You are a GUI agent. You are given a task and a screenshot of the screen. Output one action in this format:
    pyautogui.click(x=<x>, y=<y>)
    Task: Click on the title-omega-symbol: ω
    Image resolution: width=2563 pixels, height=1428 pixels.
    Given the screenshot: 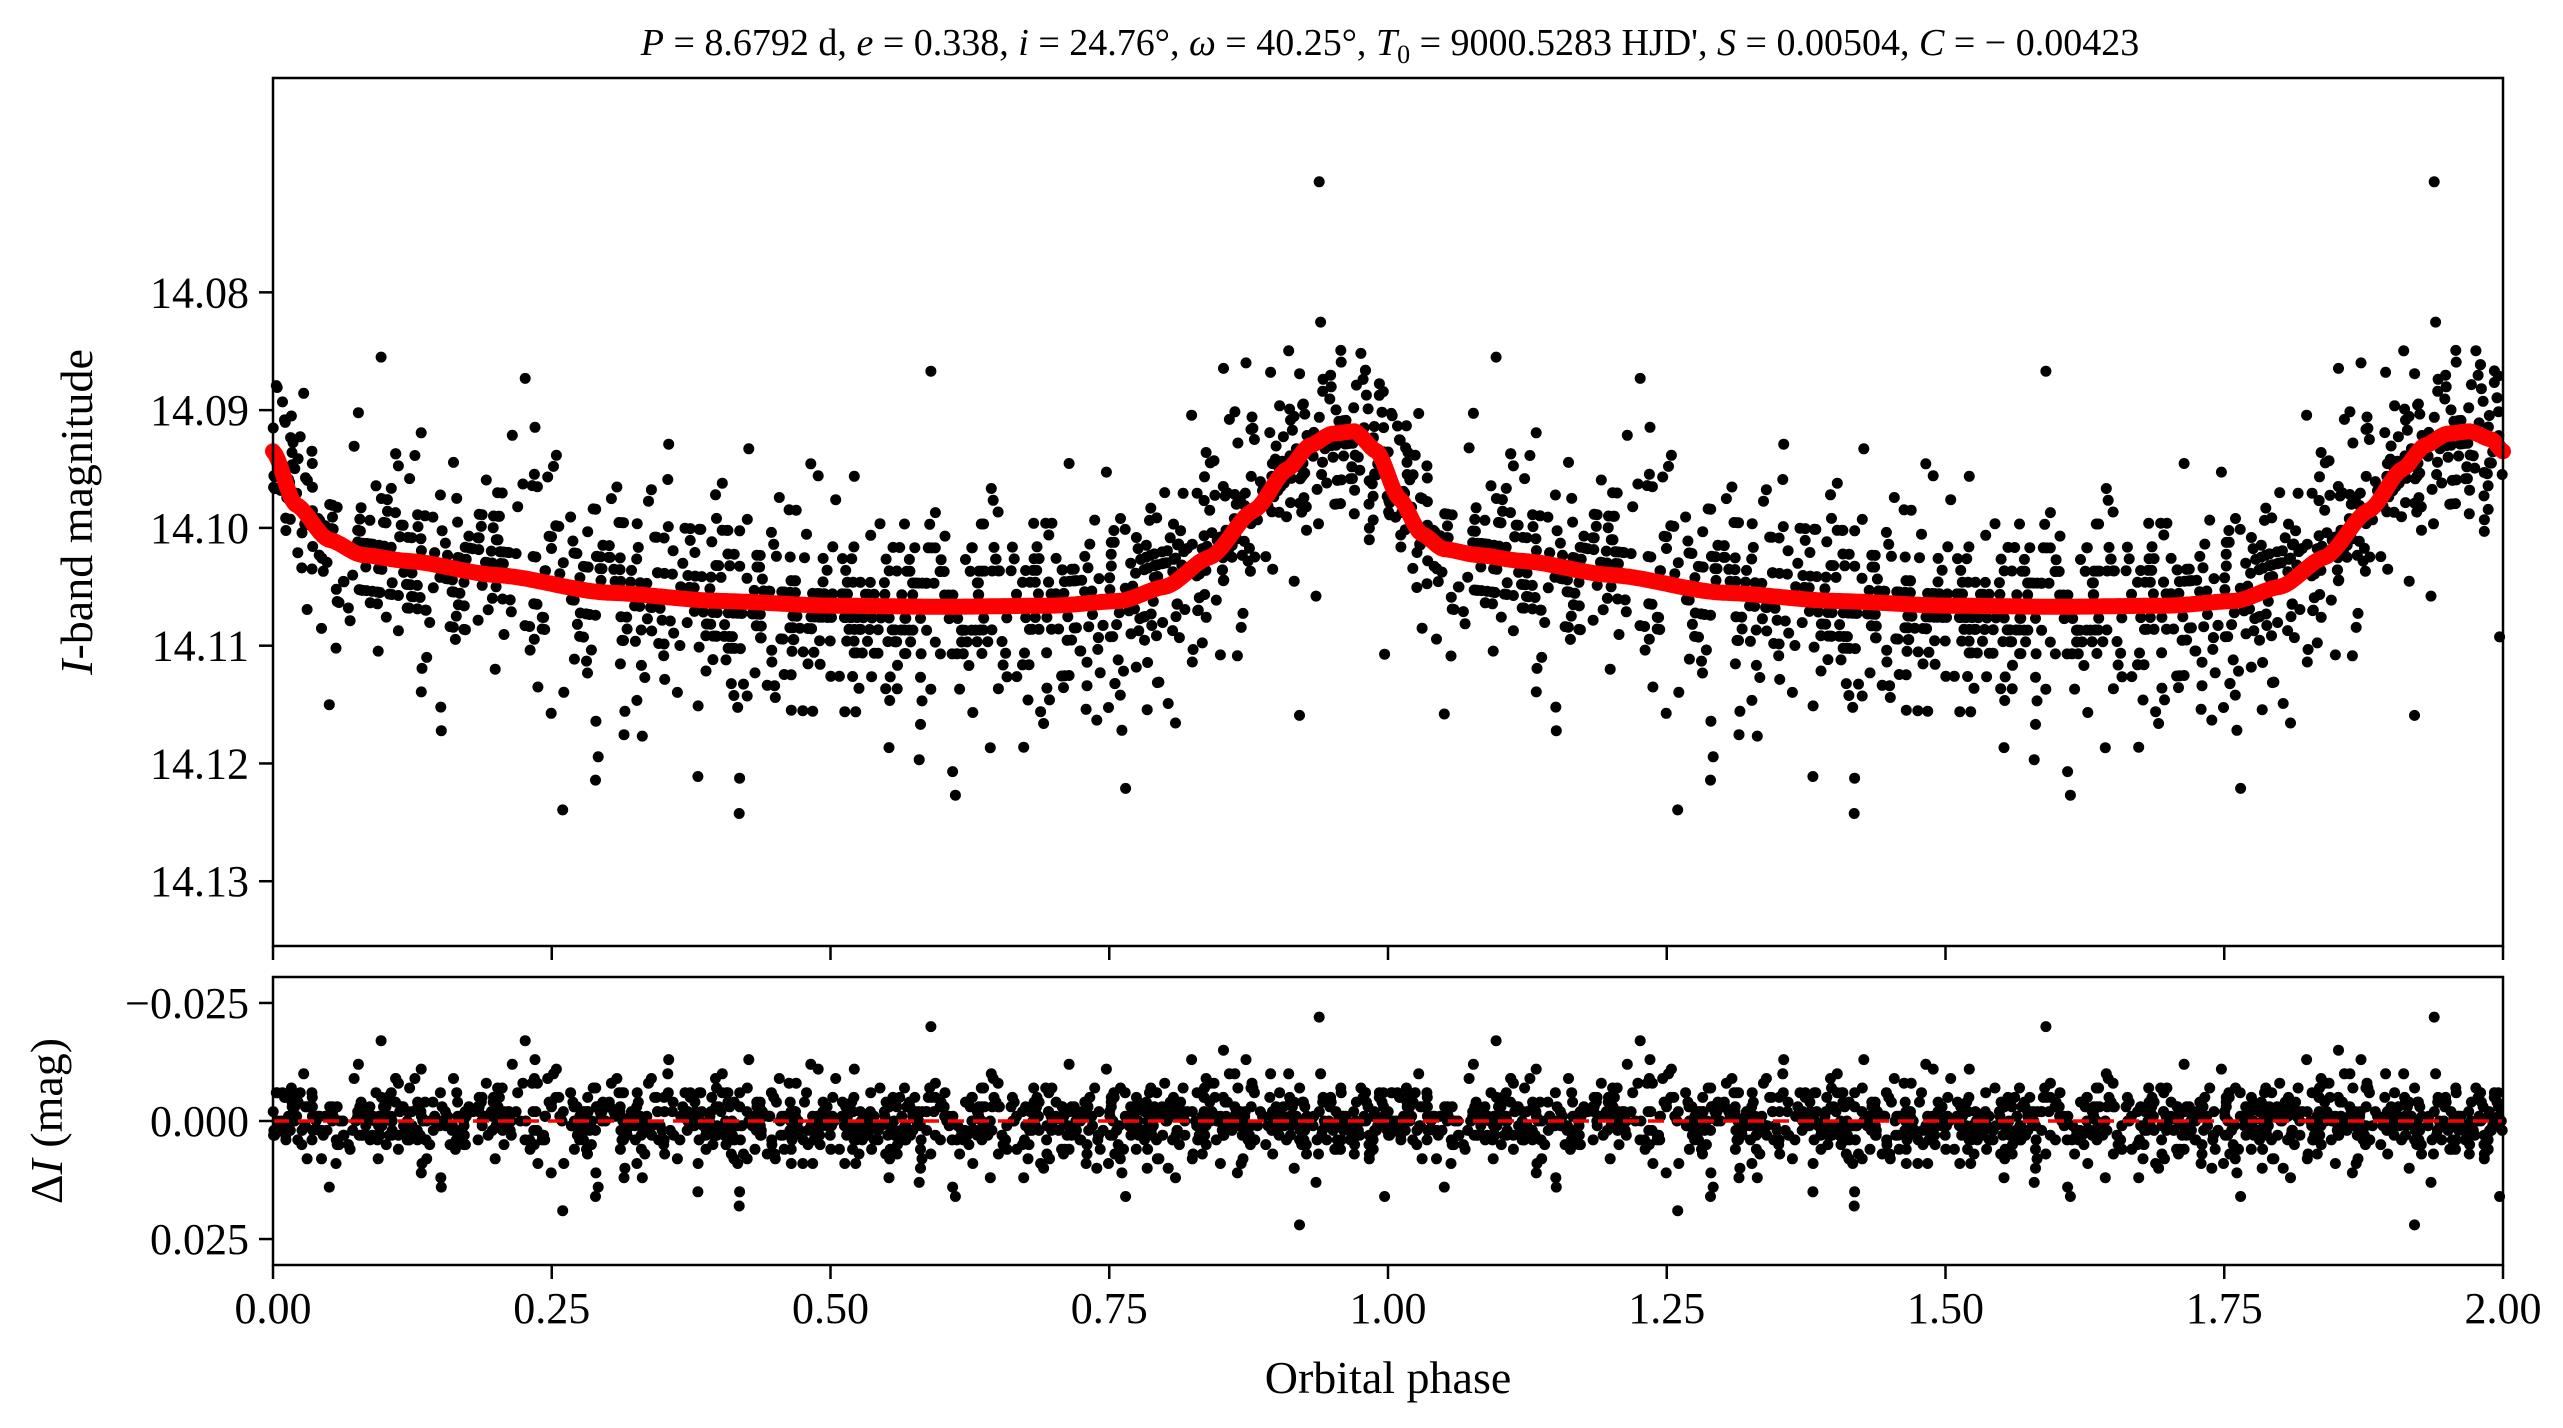 What is the action you would take?
    pyautogui.click(x=1202, y=43)
    